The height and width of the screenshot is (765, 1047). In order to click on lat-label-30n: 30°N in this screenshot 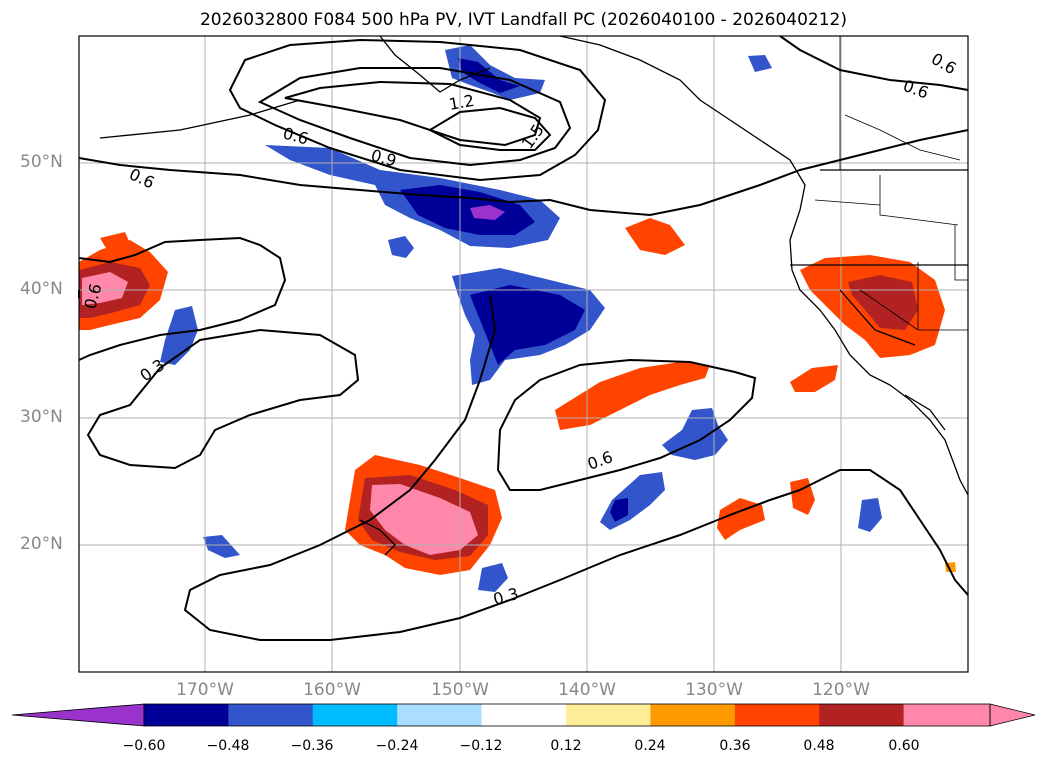, I will do `click(41, 417)`.